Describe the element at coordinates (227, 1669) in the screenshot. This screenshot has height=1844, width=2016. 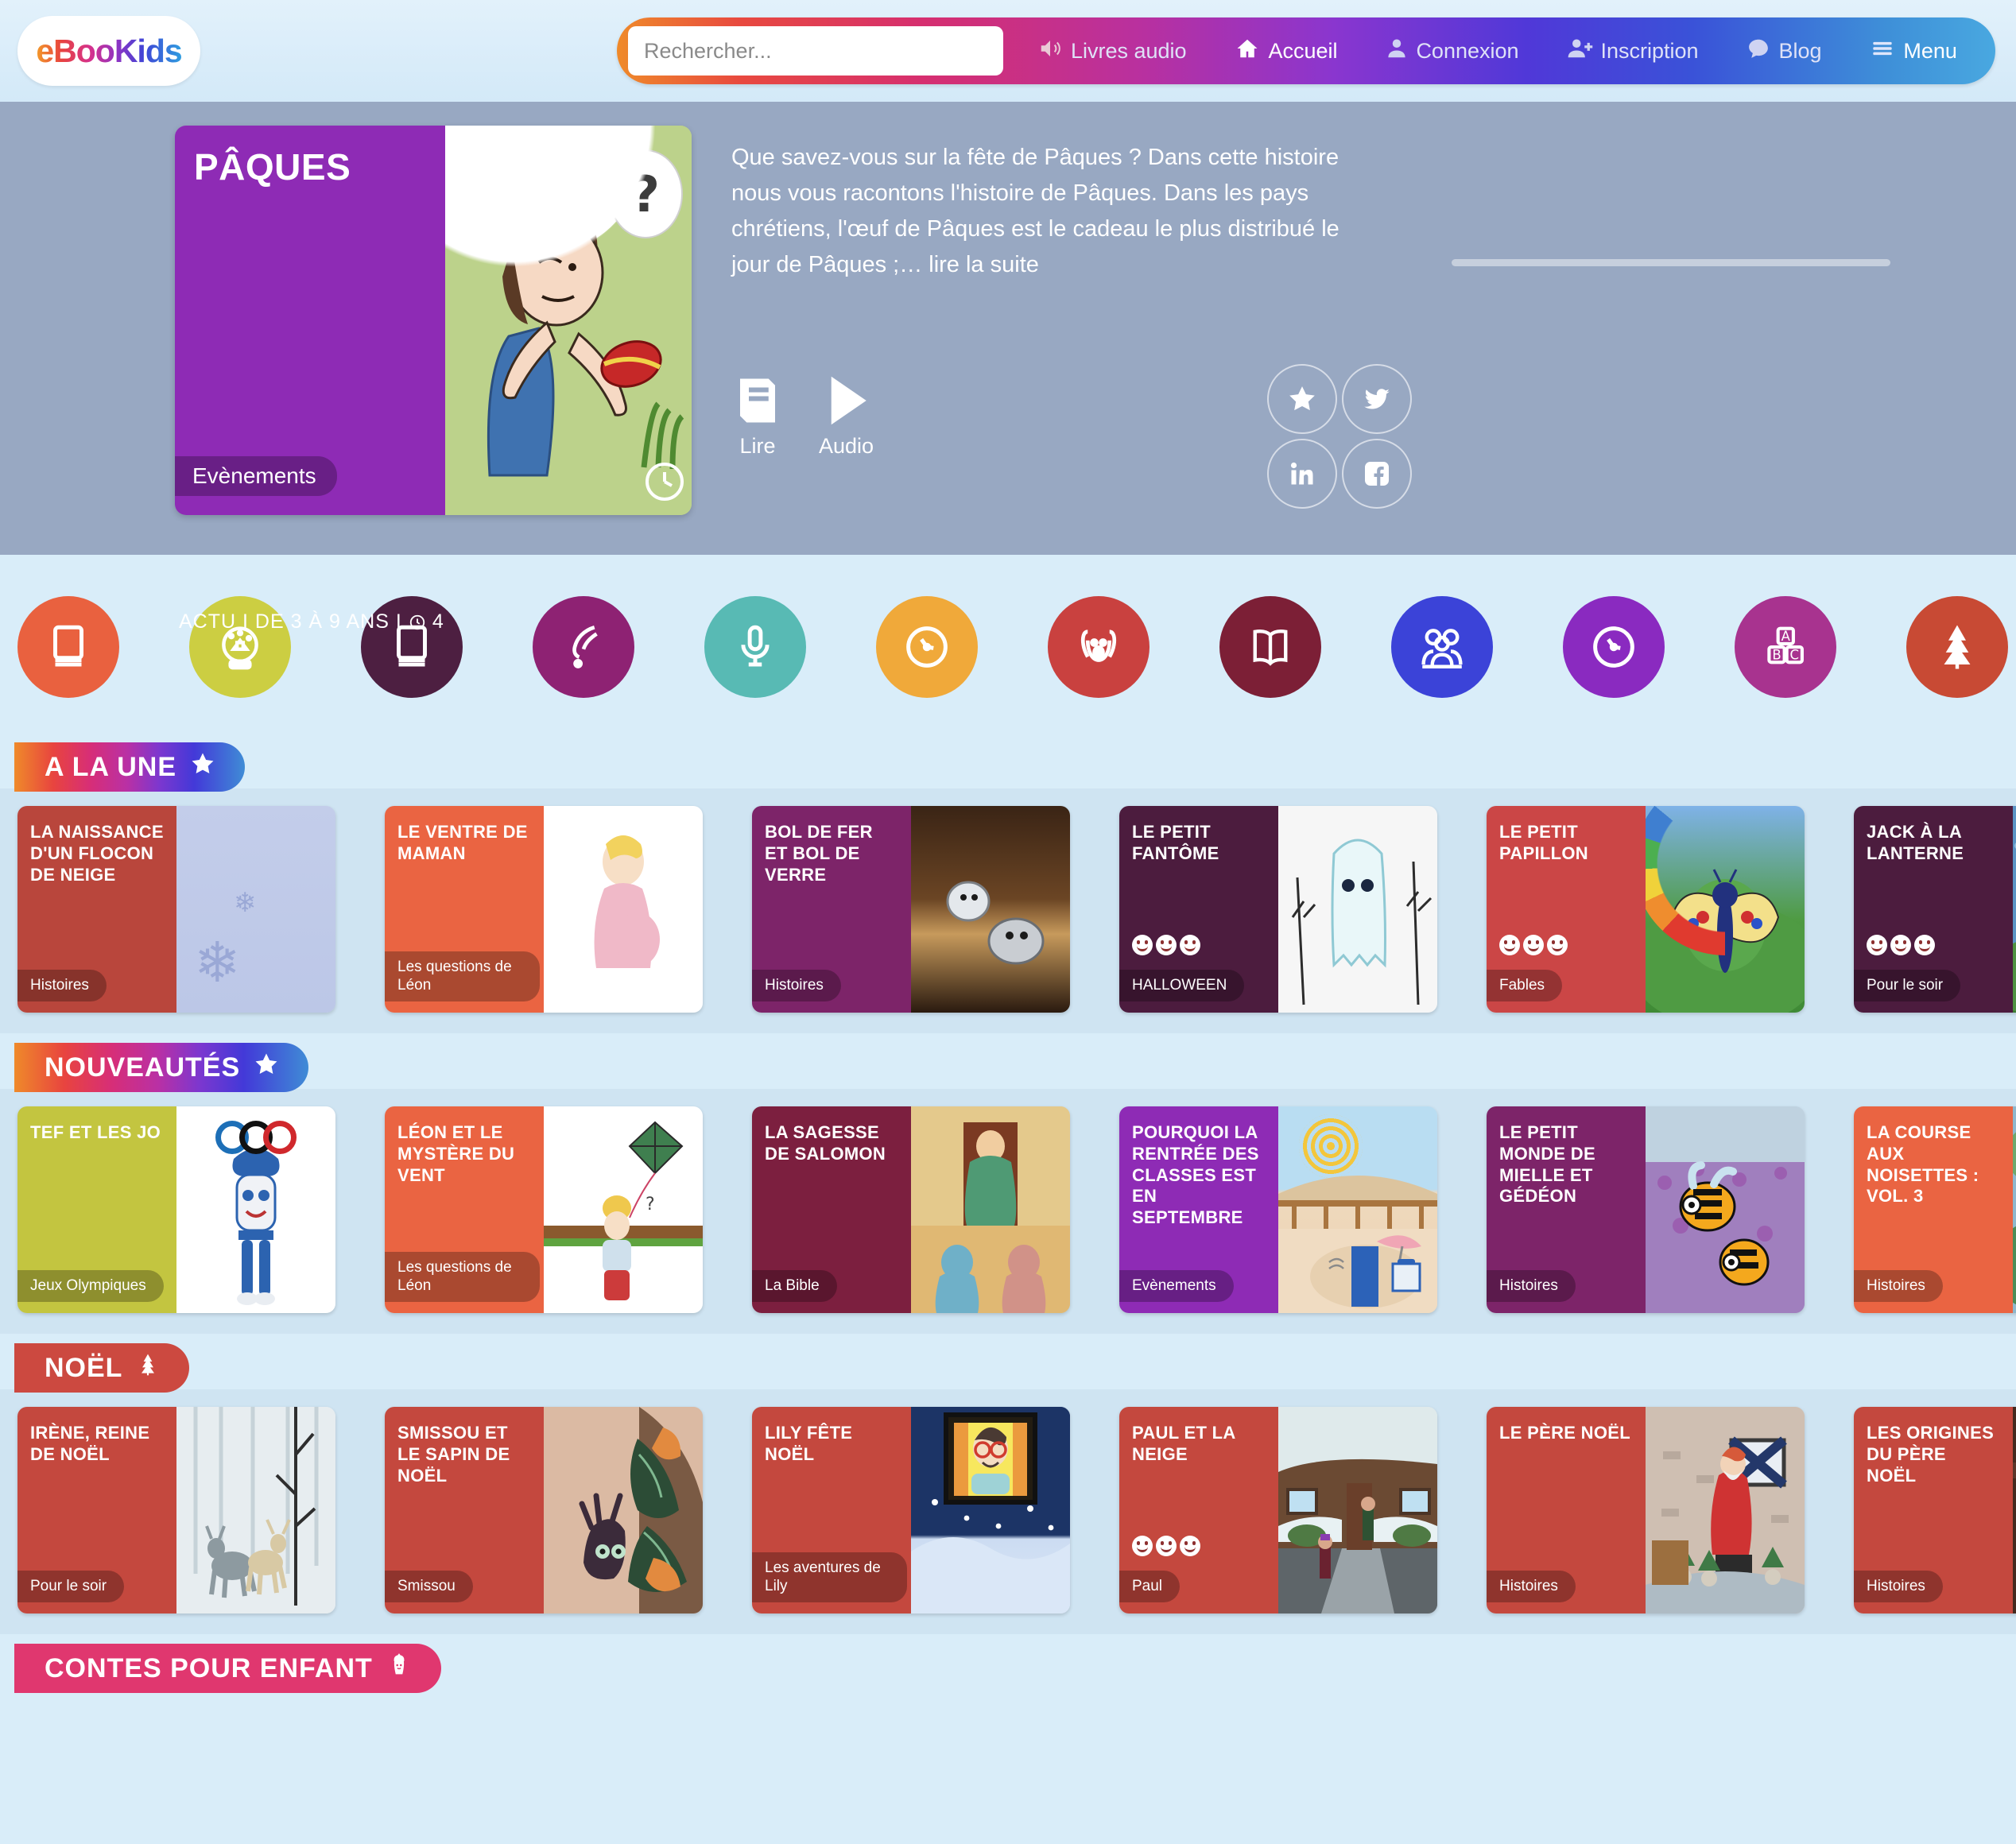
I see `section-header: CONTES POUR ENFANT` at that location.